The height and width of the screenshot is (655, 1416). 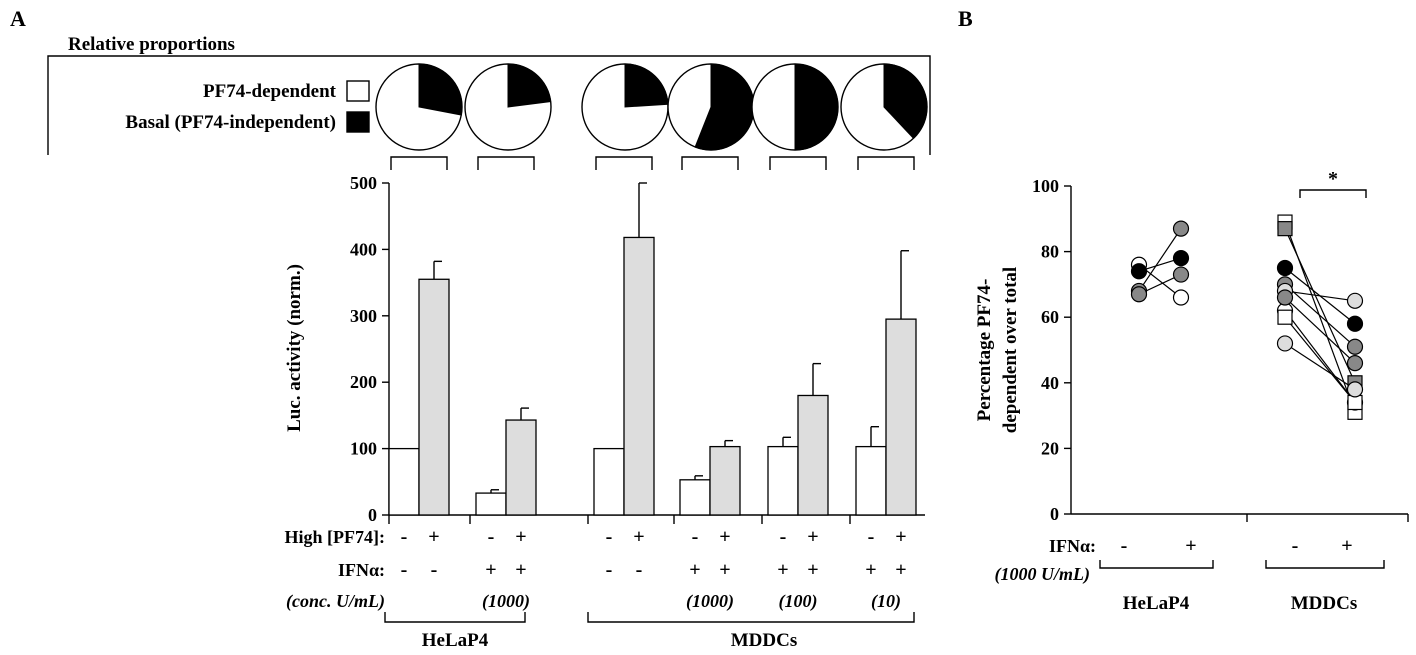 What do you see at coordinates (1050, 252) in the screenshot?
I see `panel-b-y-tick-label: 80` at bounding box center [1050, 252].